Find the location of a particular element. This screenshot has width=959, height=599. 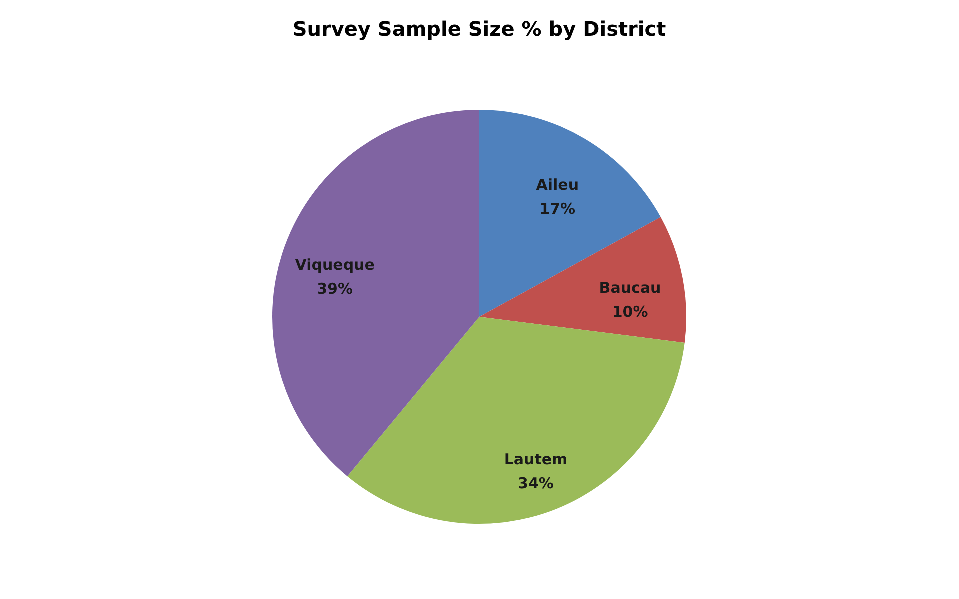

data-label: 10% is located at coordinates (630, 312).